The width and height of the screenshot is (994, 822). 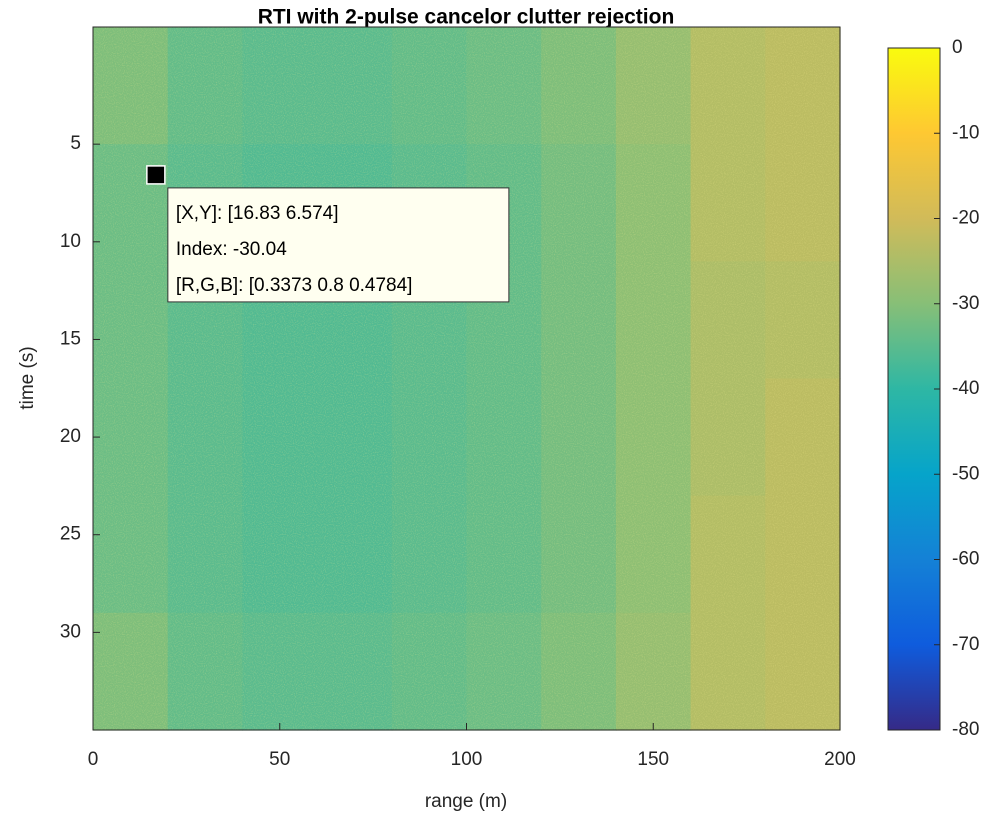 What do you see at coordinates (70, 631) in the screenshot?
I see `y-tick-label: 30` at bounding box center [70, 631].